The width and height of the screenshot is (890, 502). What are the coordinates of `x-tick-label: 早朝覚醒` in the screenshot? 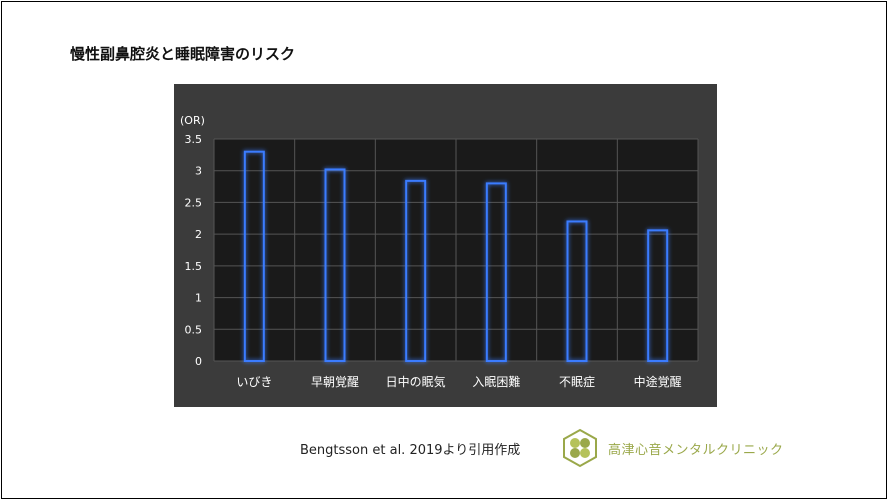 It's located at (335, 382).